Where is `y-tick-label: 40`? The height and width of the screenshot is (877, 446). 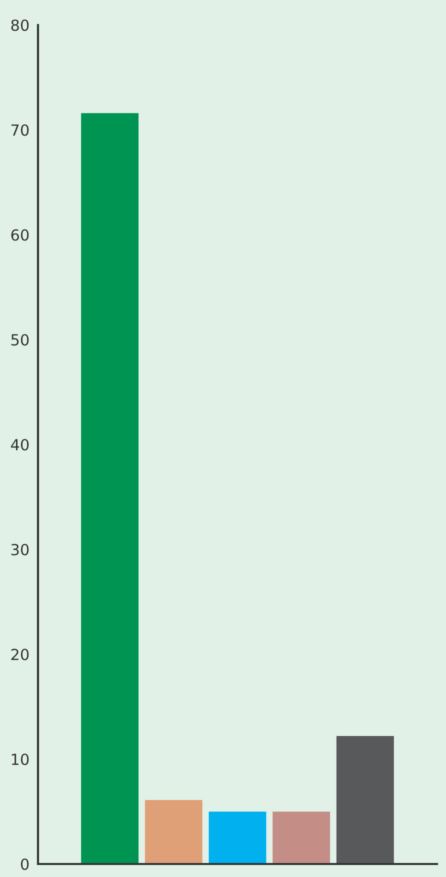 y-tick-label: 40 is located at coordinates (19, 444).